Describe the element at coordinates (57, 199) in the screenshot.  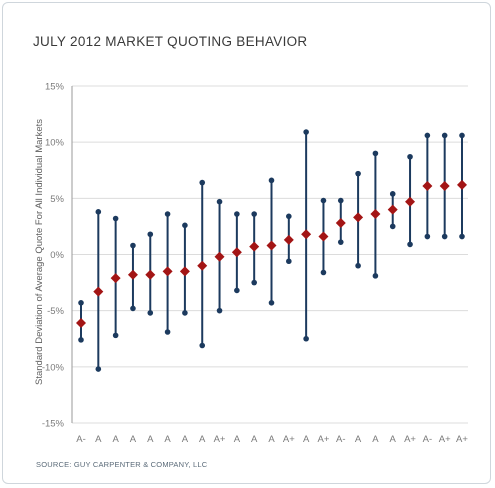
I see `y-tick-label: 5%` at that location.